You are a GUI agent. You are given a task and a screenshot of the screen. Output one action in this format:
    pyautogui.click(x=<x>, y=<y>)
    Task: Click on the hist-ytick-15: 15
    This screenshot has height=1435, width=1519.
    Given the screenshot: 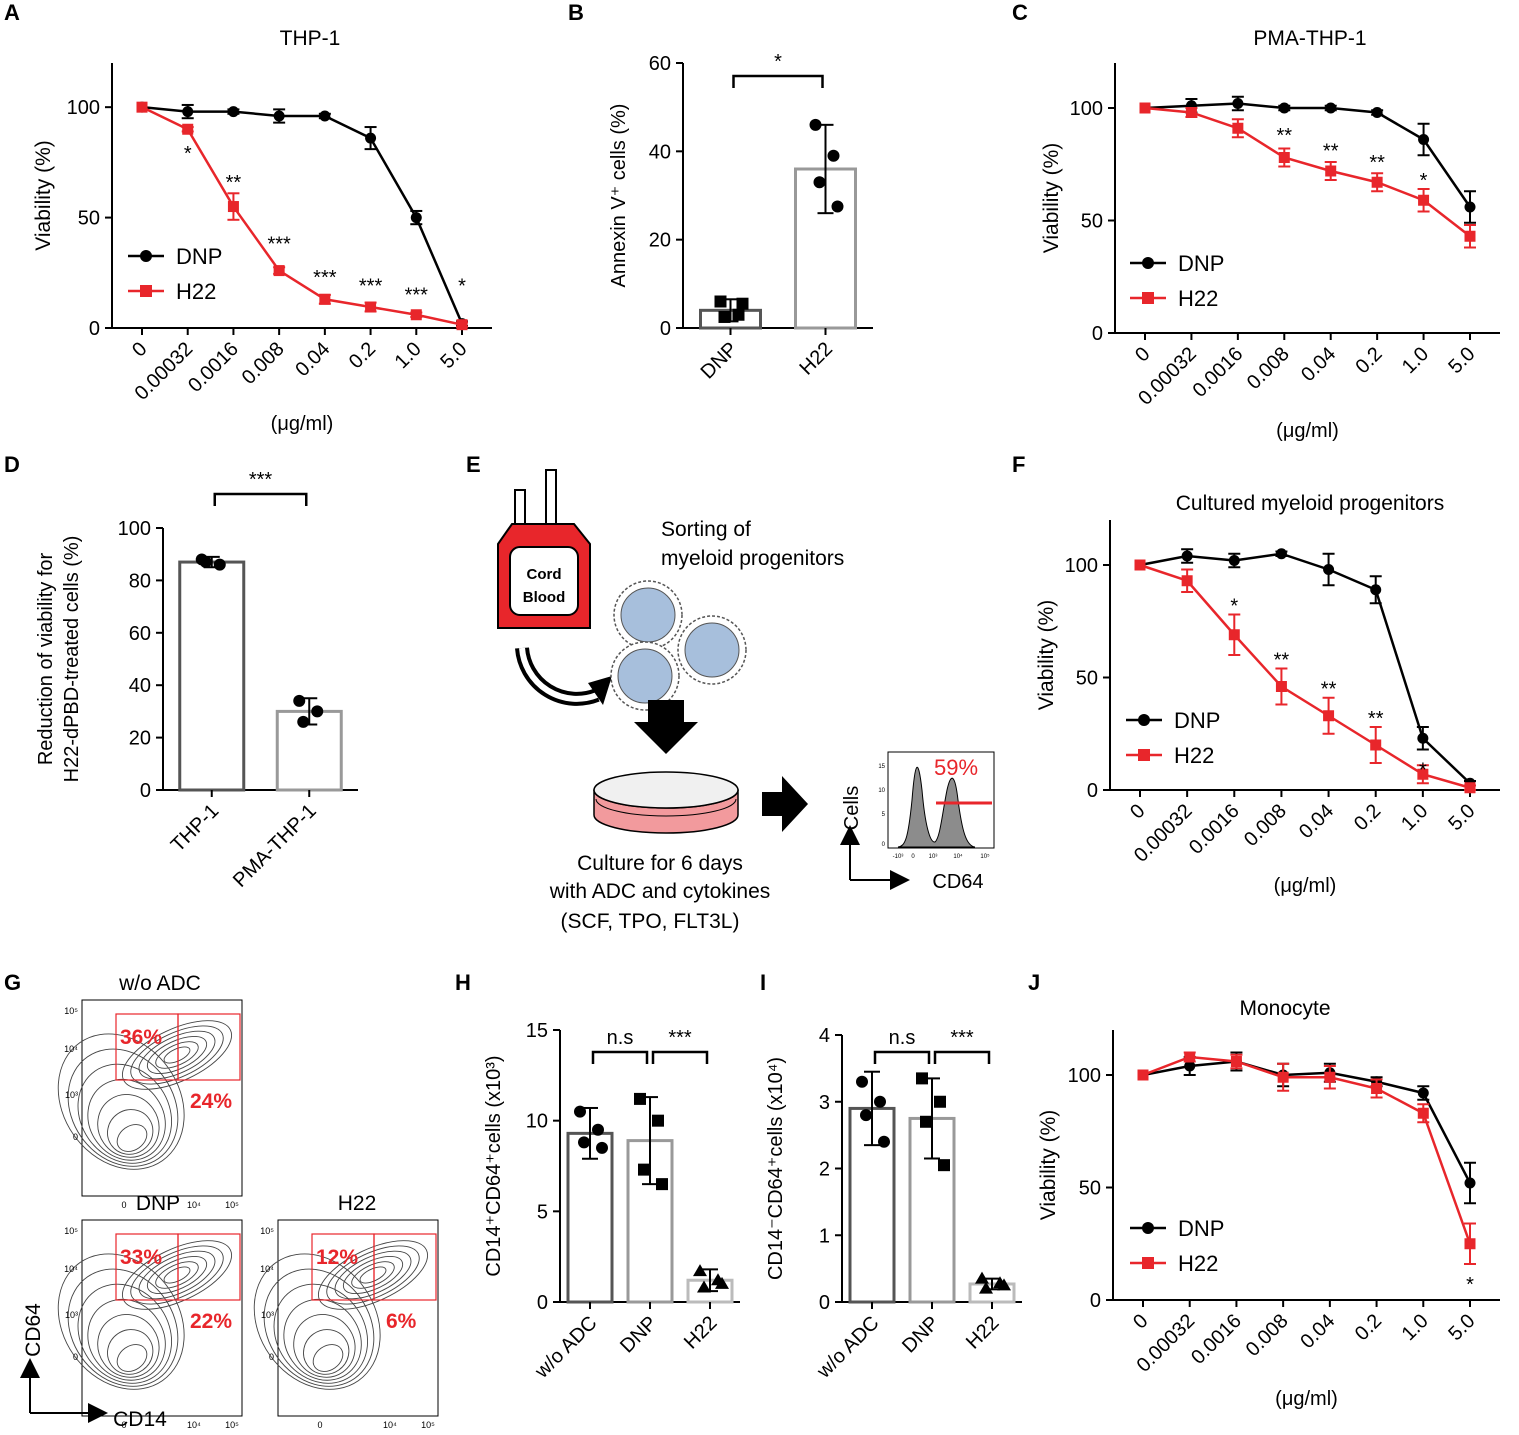 What is the action you would take?
    pyautogui.click(x=881, y=767)
    